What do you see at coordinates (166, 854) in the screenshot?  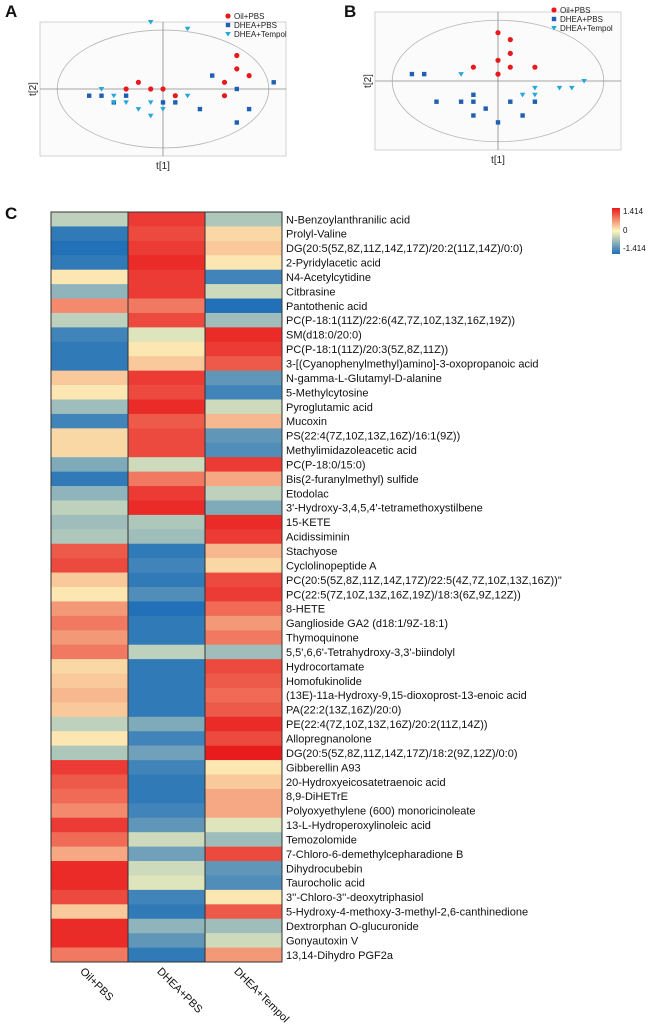 I see `heatmap-cell-r44-c1` at bounding box center [166, 854].